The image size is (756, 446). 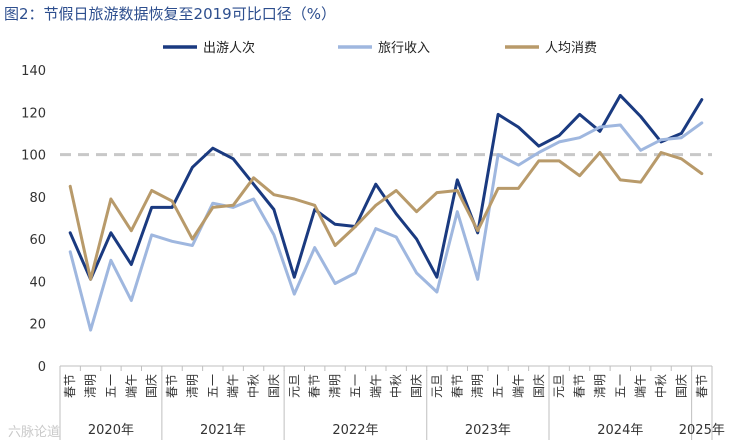 What do you see at coordinates (380, 48) in the screenshot?
I see `legend: 出游人次 旅行收入 人均消费` at bounding box center [380, 48].